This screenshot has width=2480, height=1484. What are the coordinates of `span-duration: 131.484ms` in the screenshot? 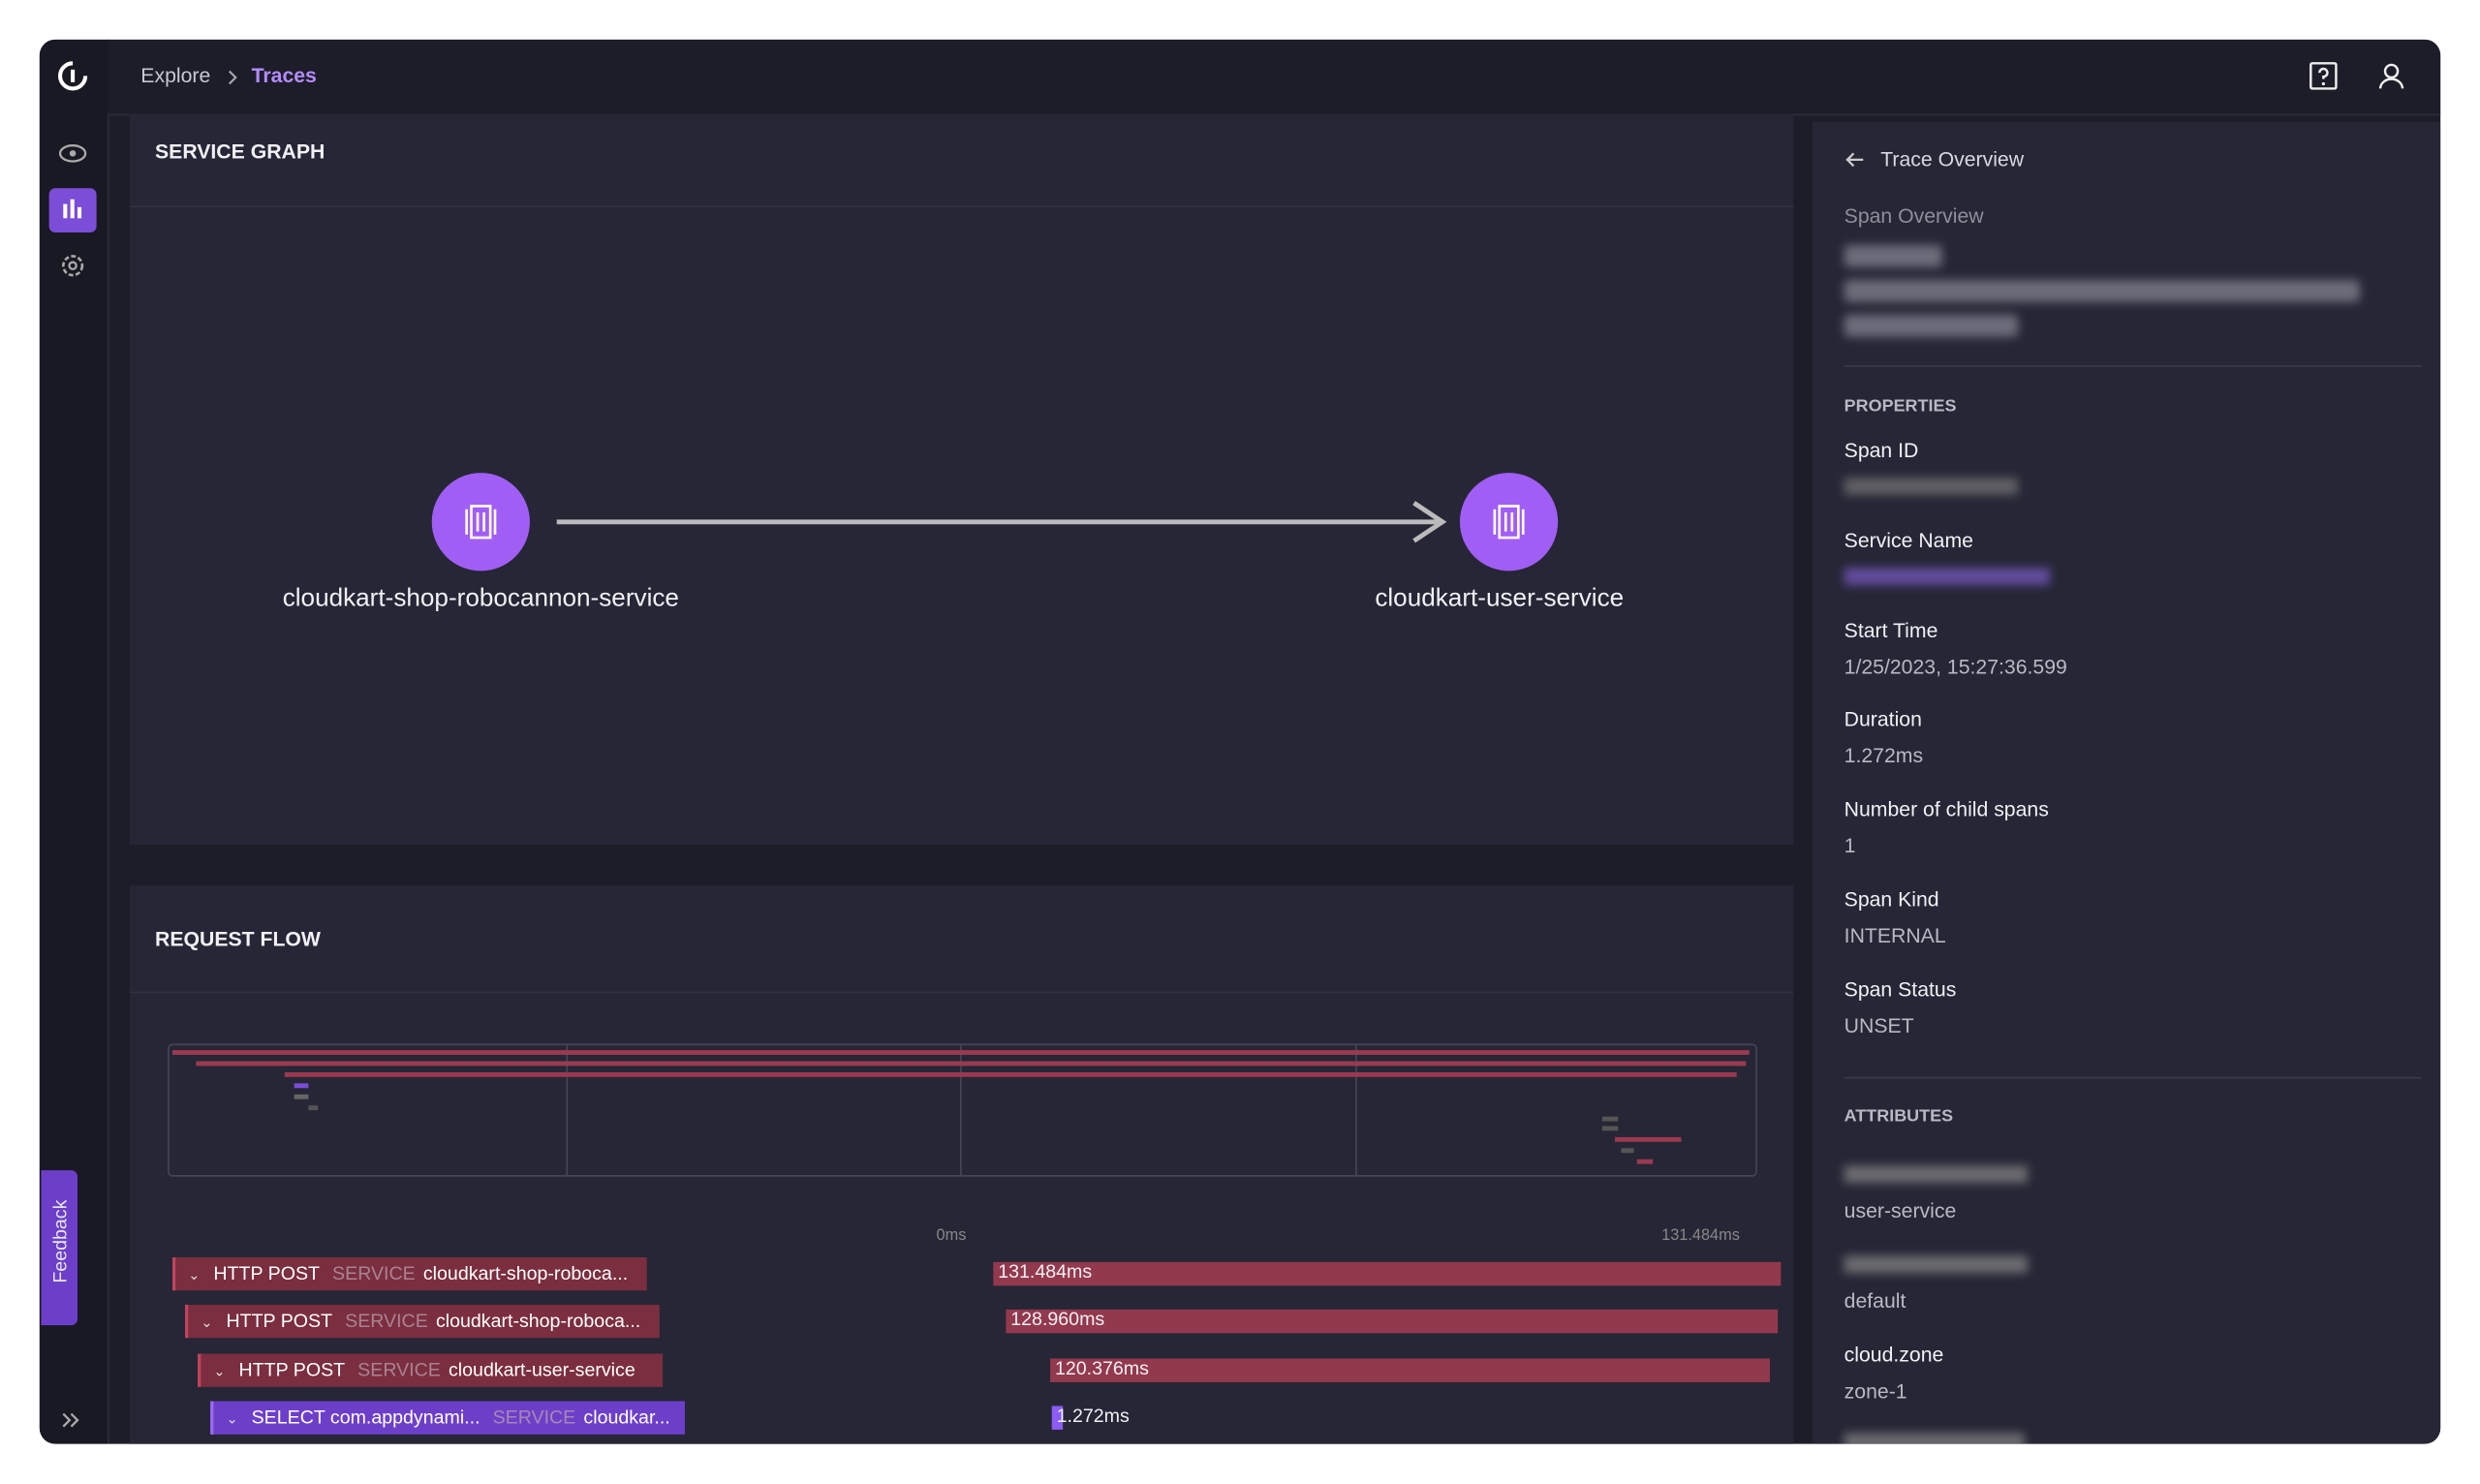 It's located at (1045, 1271).